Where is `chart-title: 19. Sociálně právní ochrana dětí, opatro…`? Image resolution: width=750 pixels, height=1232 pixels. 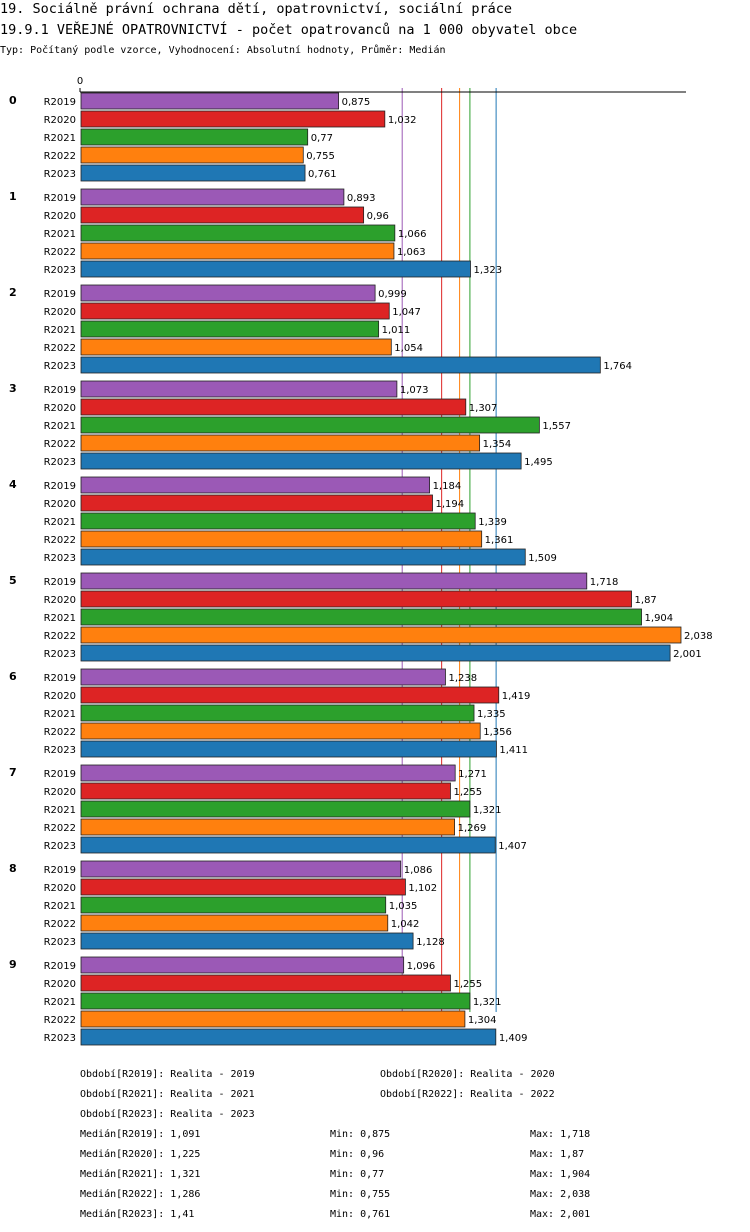 chart-title: 19. Sociálně právní ochrana dětí, opatro… is located at coordinates (256, 9).